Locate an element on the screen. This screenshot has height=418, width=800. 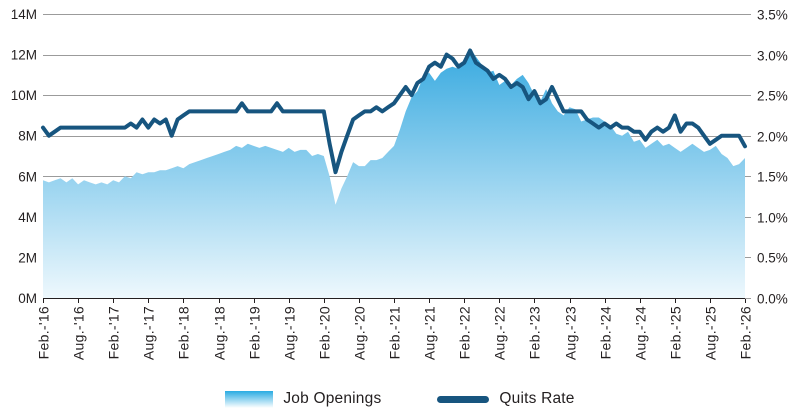
svg-text: Feb.-'19 is located at coordinates (255, 332).